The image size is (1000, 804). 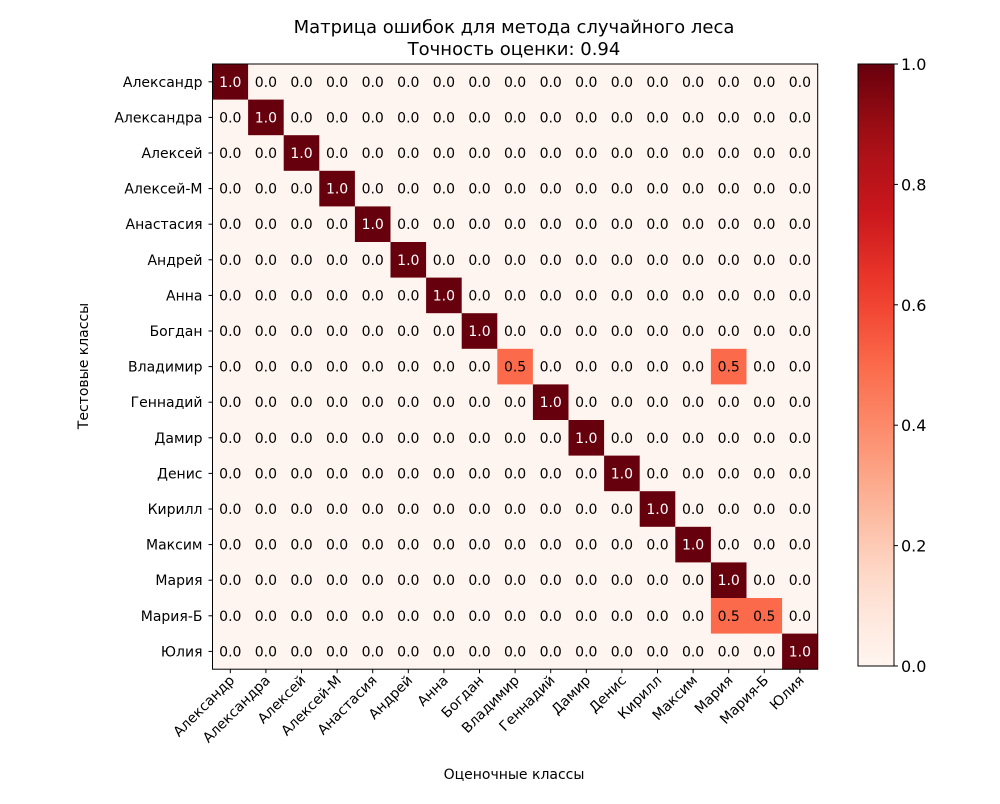 I want to click on chart-subtitle: Точность оценки: 0.94, so click(x=514, y=49).